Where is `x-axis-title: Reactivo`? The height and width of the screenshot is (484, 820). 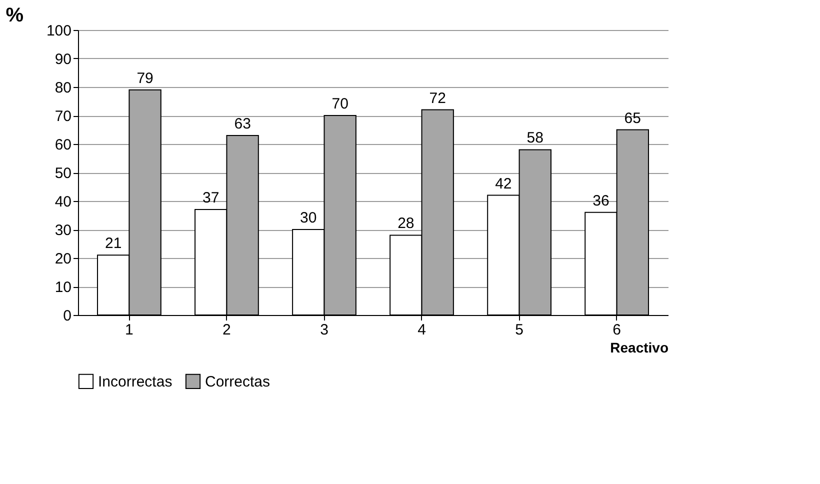 x-axis-title: Reactivo is located at coordinates (639, 348).